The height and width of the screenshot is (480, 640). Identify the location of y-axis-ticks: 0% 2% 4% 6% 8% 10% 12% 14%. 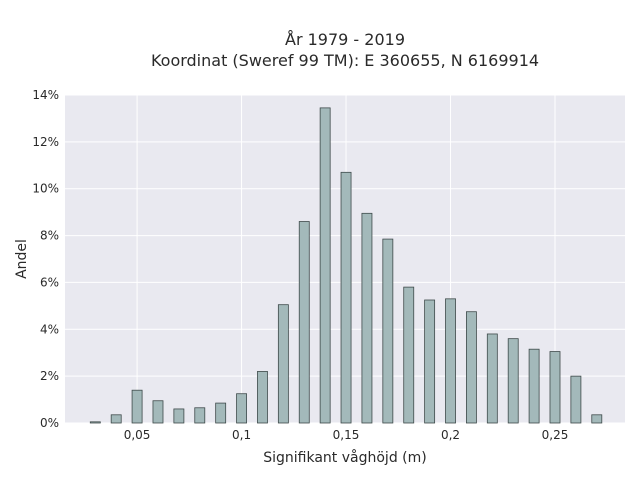
(45, 259).